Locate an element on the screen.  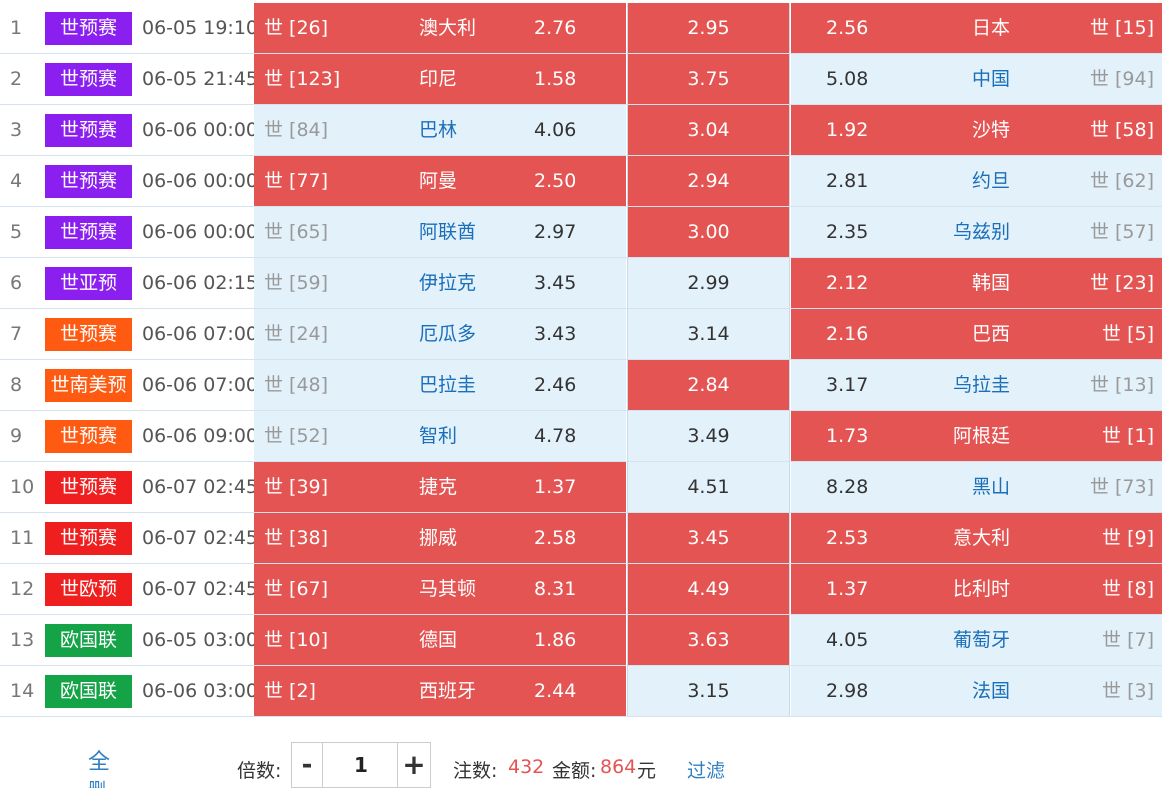
match-time: 06-06 03:00 is located at coordinates (200, 691).